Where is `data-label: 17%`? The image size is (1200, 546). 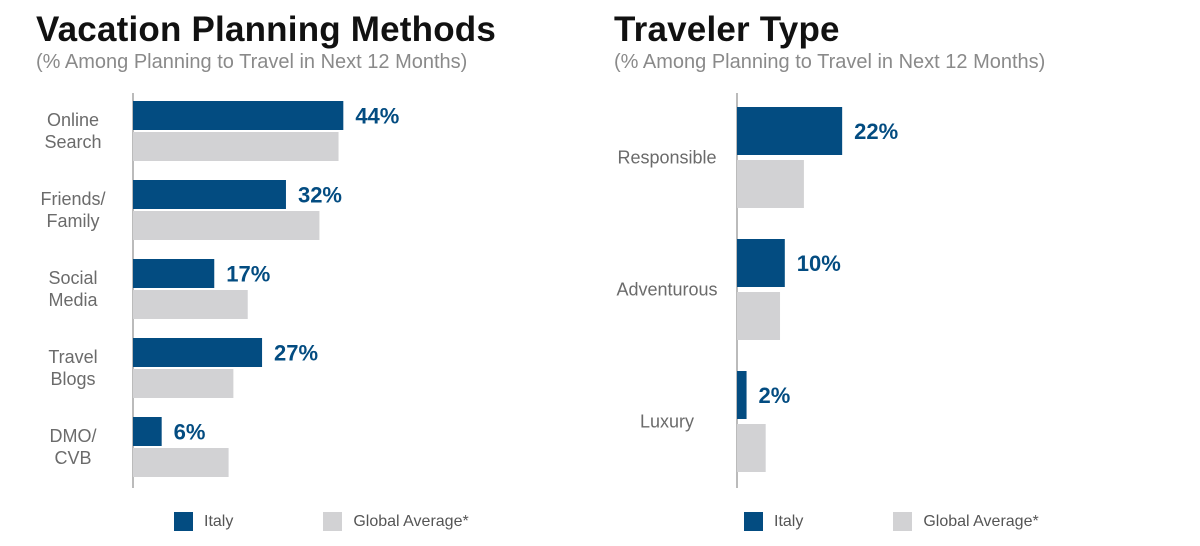
data-label: 17% is located at coordinates (248, 274).